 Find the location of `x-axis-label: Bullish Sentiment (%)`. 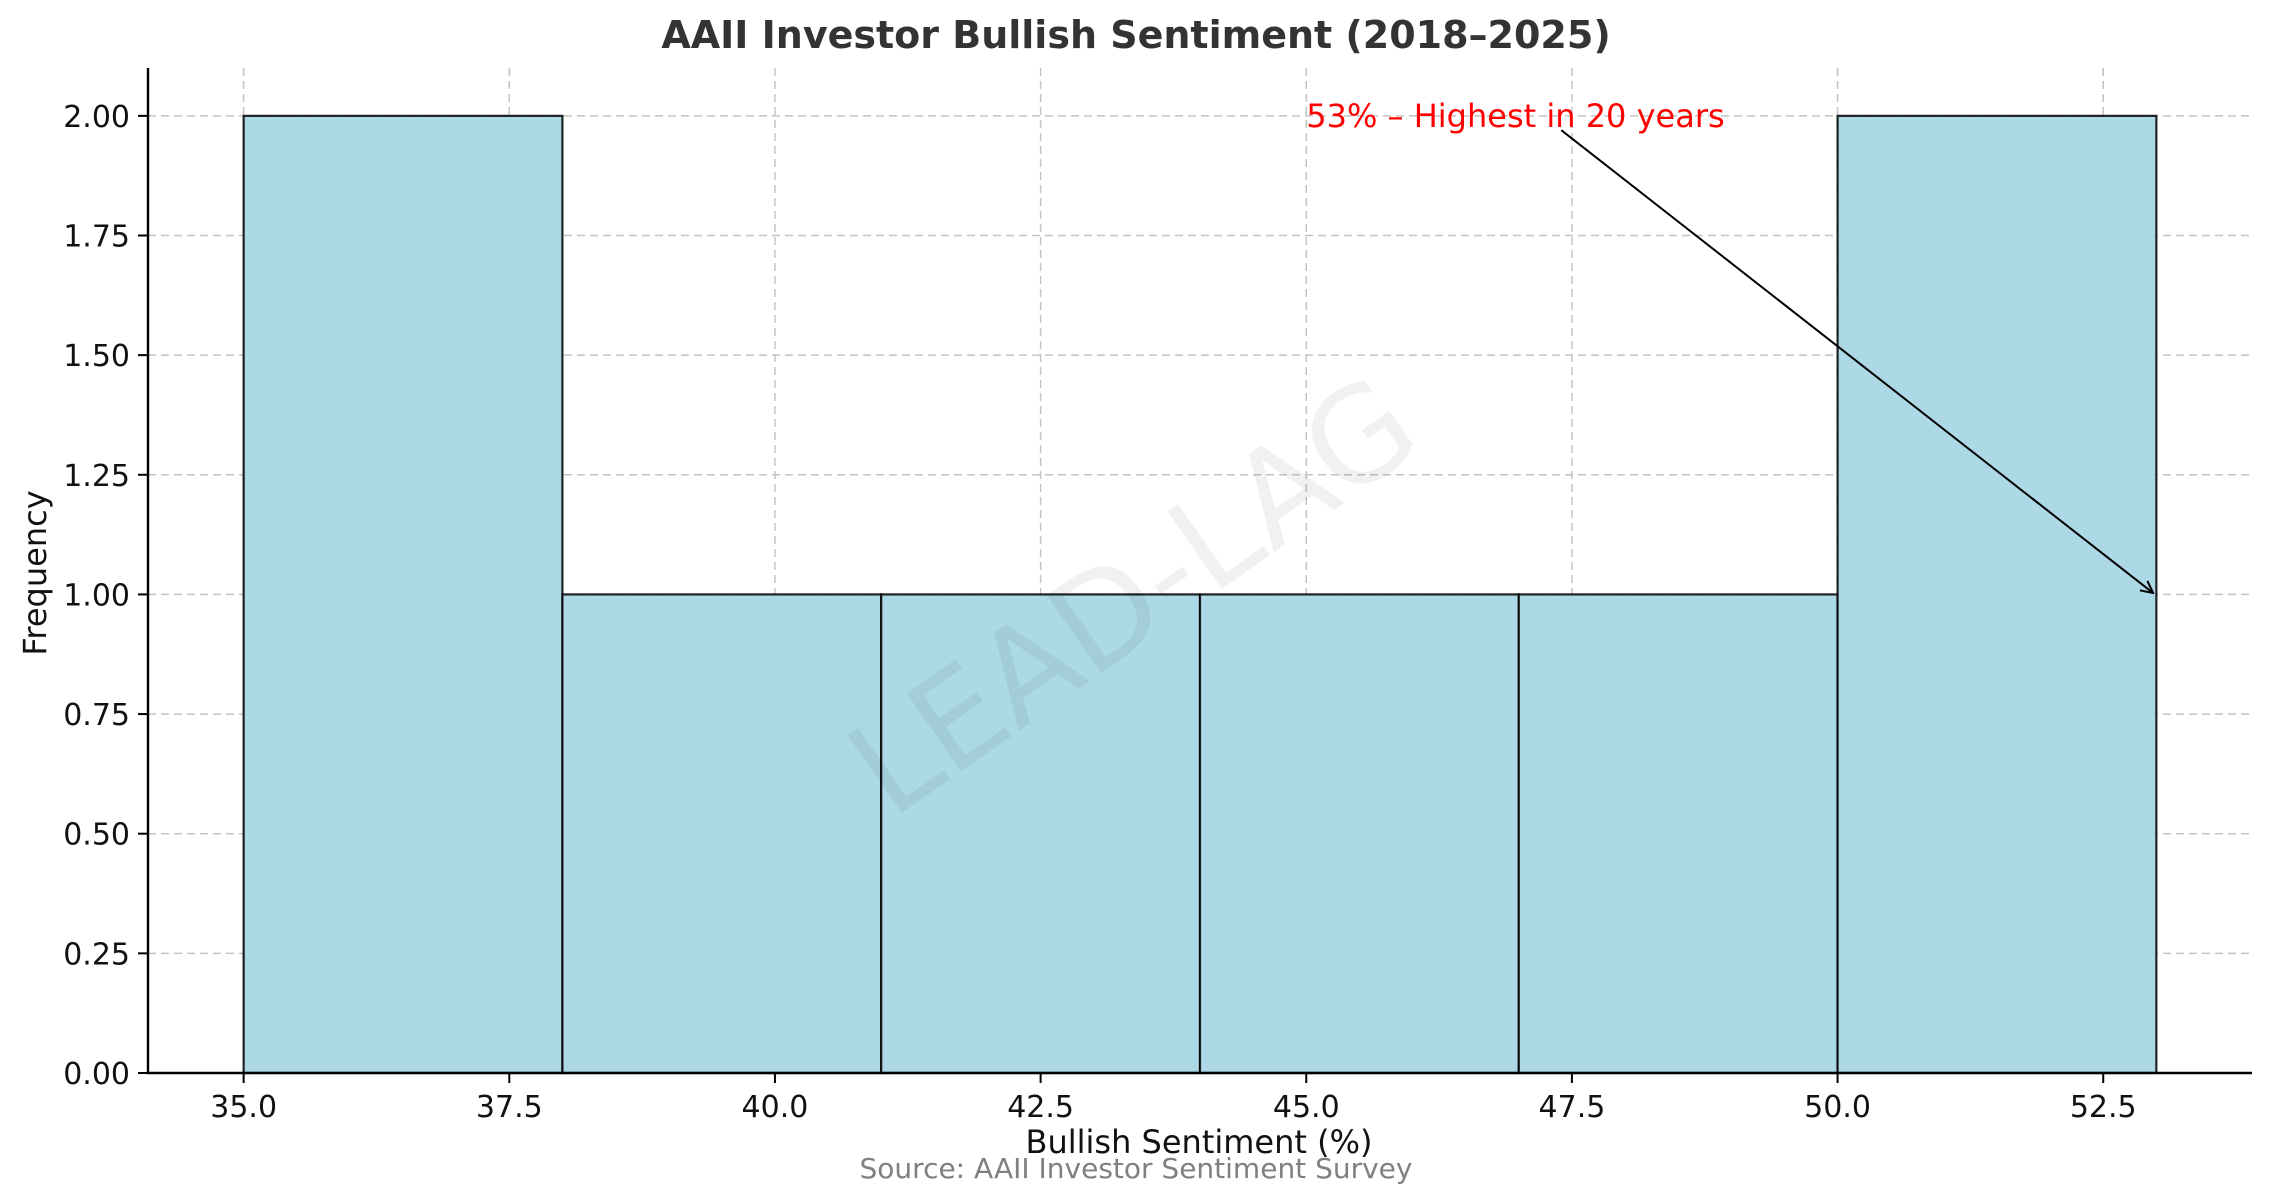

x-axis-label: Bullish Sentiment (%) is located at coordinates (1199, 1142).